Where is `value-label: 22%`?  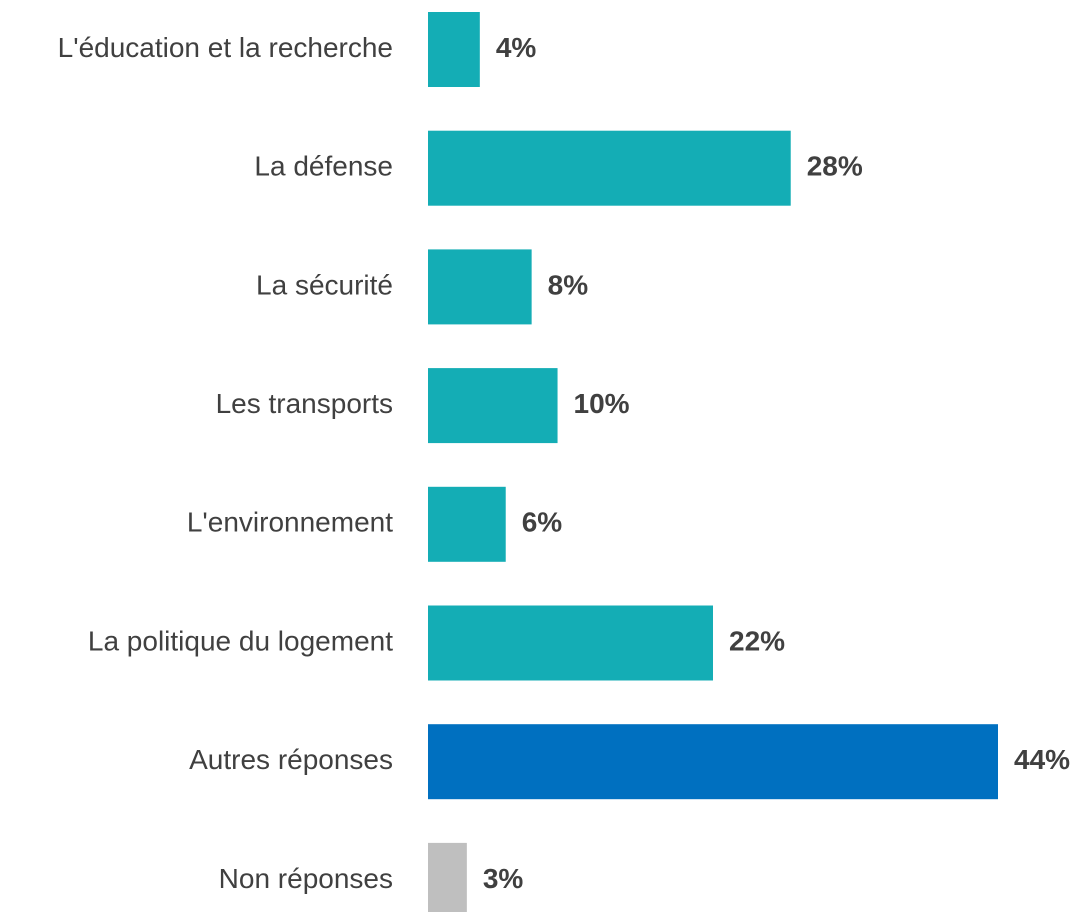
value-label: 22% is located at coordinates (757, 640).